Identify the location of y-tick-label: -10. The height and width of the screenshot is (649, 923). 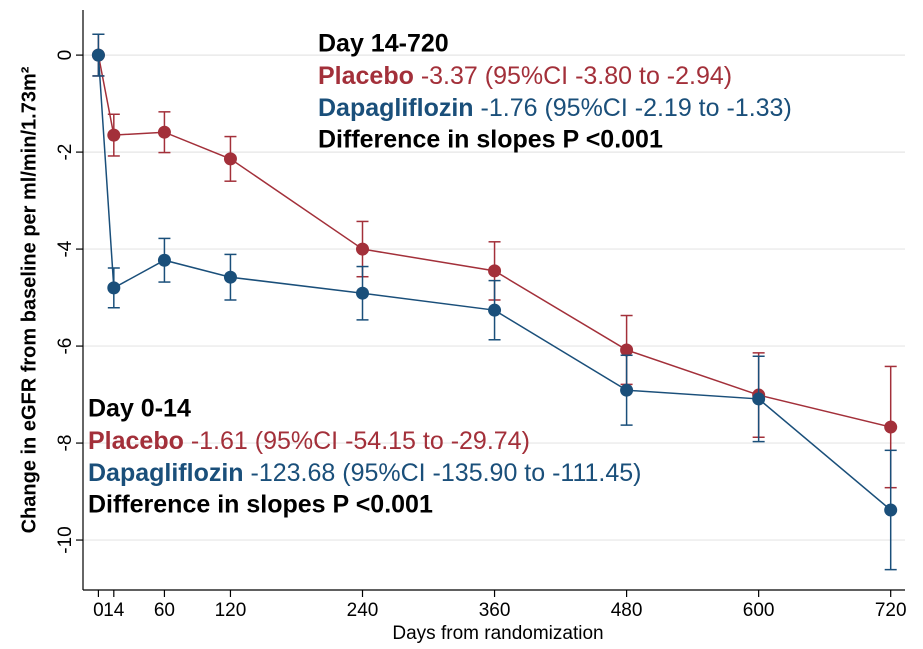
(65, 539).